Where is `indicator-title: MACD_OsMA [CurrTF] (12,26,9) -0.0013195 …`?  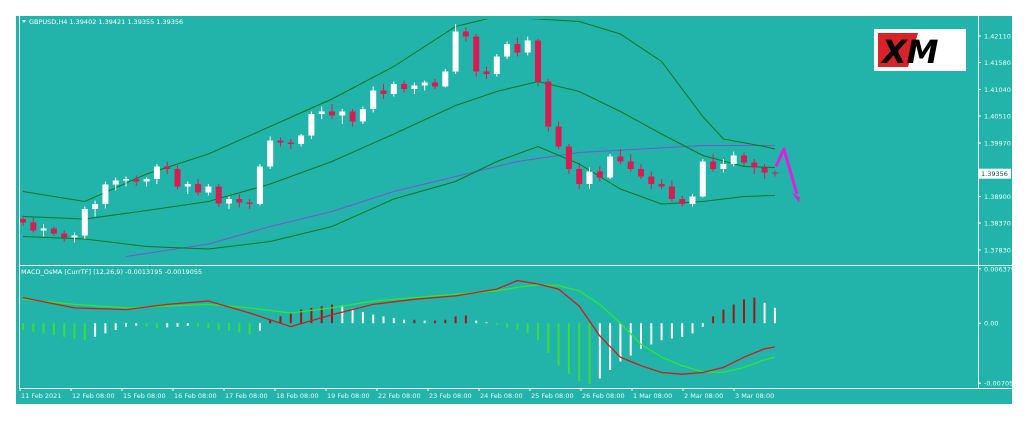
indicator-title: MACD_OsMA [CurrTF] (12,26,9) -0.0013195 … is located at coordinates (111, 272).